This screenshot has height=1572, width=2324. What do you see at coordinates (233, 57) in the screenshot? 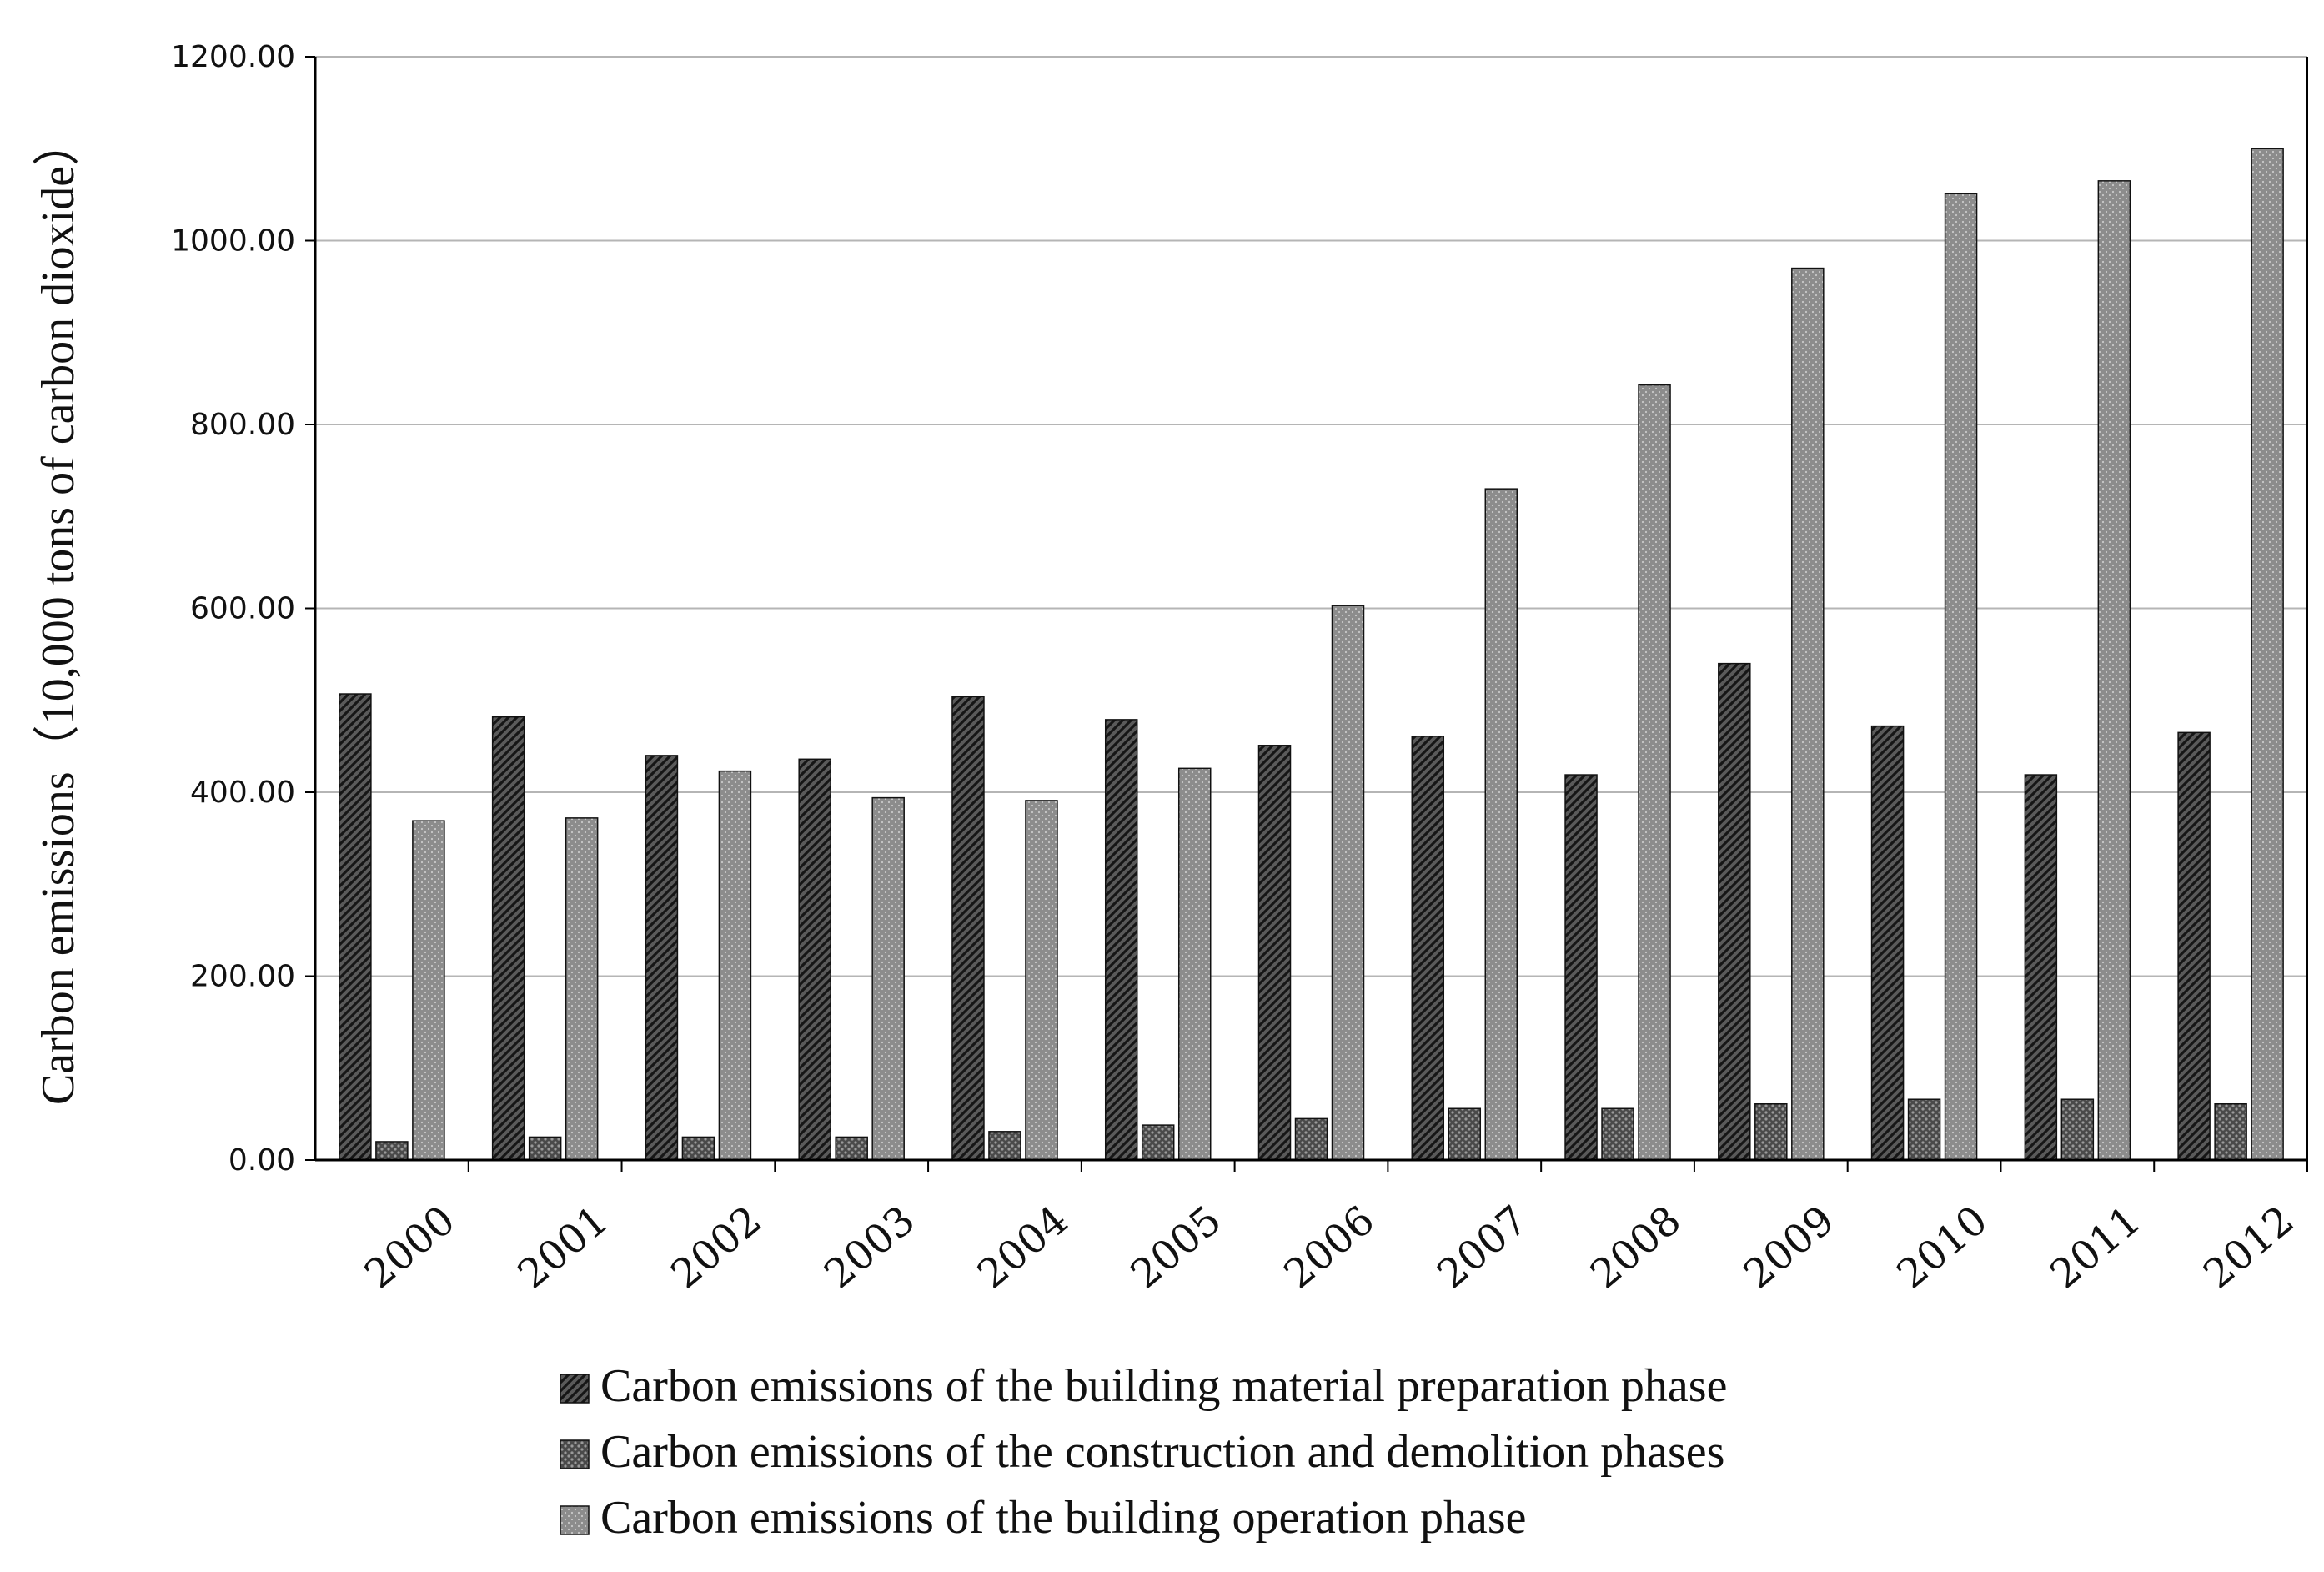
I see `y-tick-label: 1200.00` at bounding box center [233, 57].